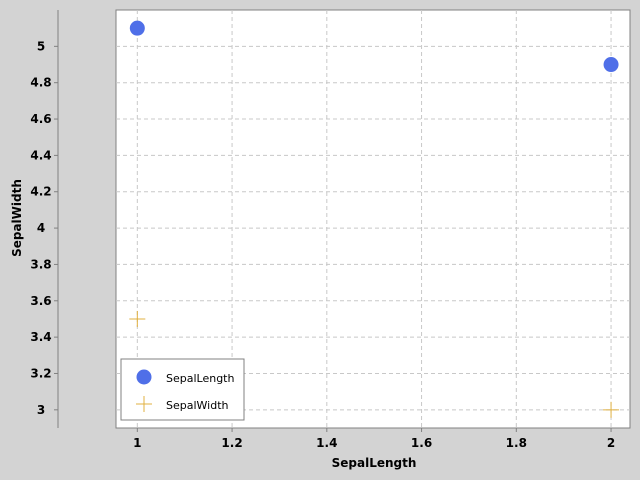 Image resolution: width=640 pixels, height=480 pixels. Describe the element at coordinates (40, 264) in the screenshot. I see `y-tick-label: 3.8` at that location.